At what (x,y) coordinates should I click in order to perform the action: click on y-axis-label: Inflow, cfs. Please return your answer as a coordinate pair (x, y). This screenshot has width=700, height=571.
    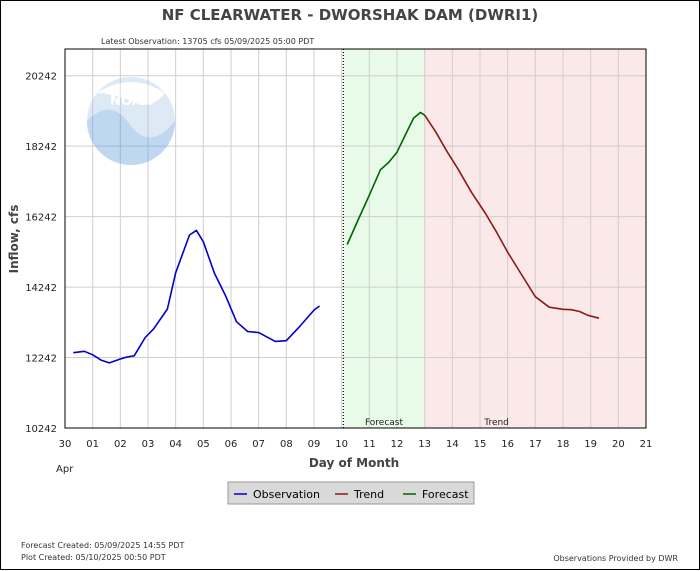
    Looking at the image, I should click on (14, 239).